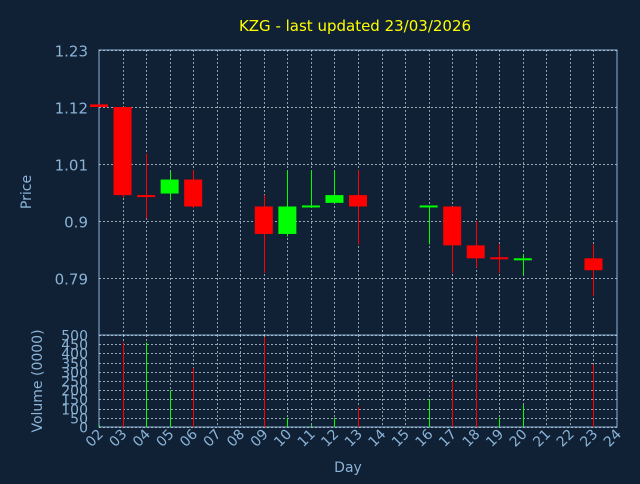  I want to click on x-tick-label: 13, so click(354, 439).